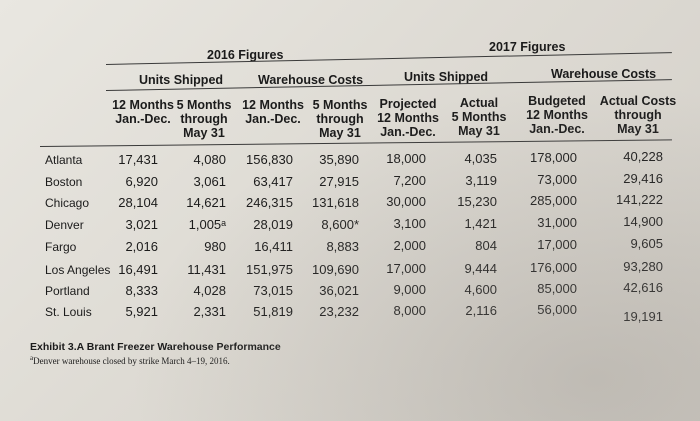 The height and width of the screenshot is (421, 700). Describe the element at coordinates (273, 311) in the screenshot. I see `table-cell: 51,819` at that location.